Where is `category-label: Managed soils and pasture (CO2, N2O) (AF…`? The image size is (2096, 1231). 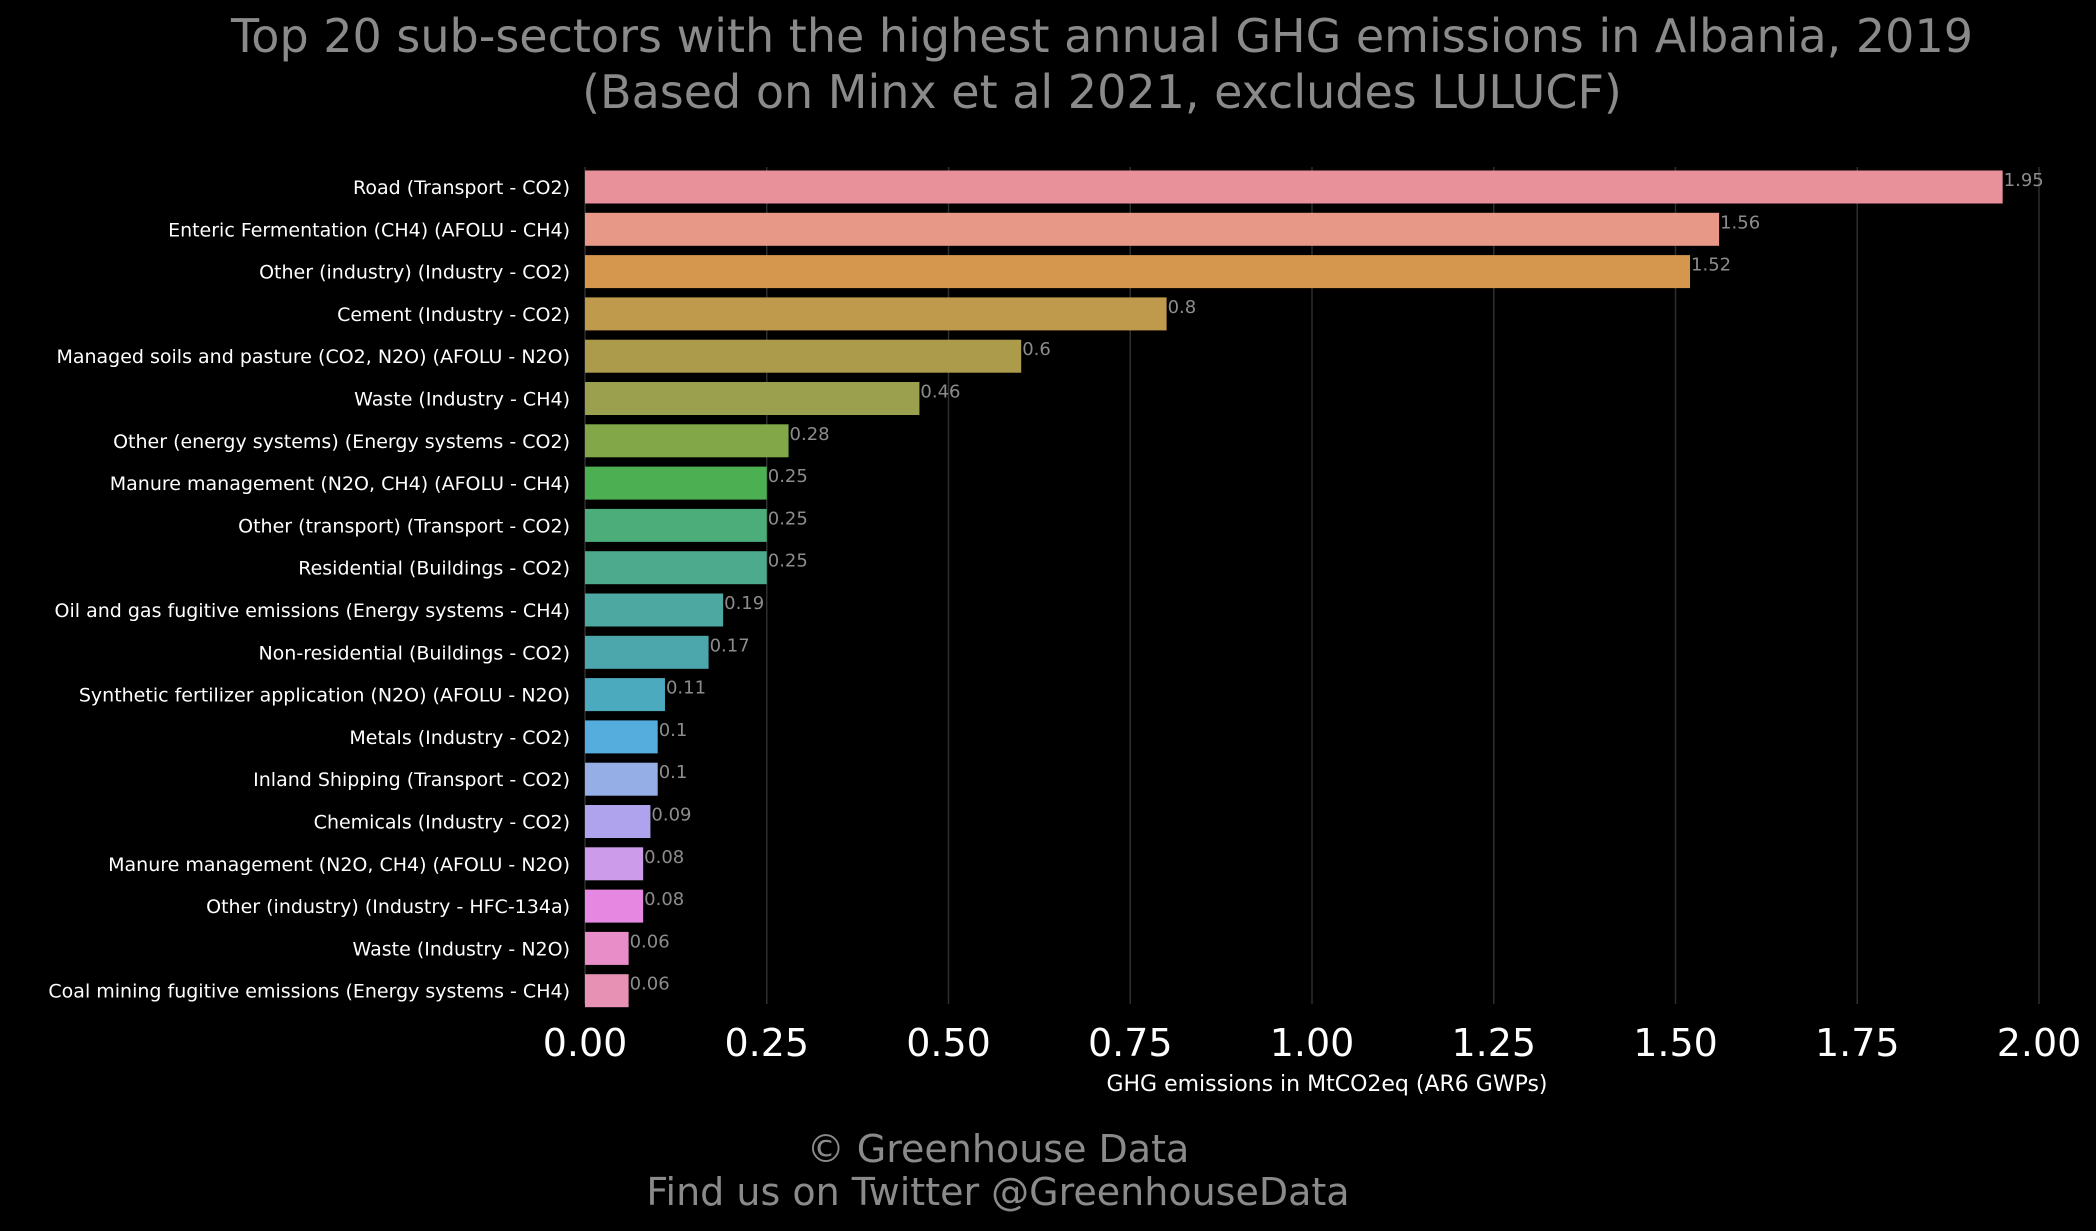 category-label: Managed soils and pasture (CO2, N2O) (AF… is located at coordinates (313, 357).